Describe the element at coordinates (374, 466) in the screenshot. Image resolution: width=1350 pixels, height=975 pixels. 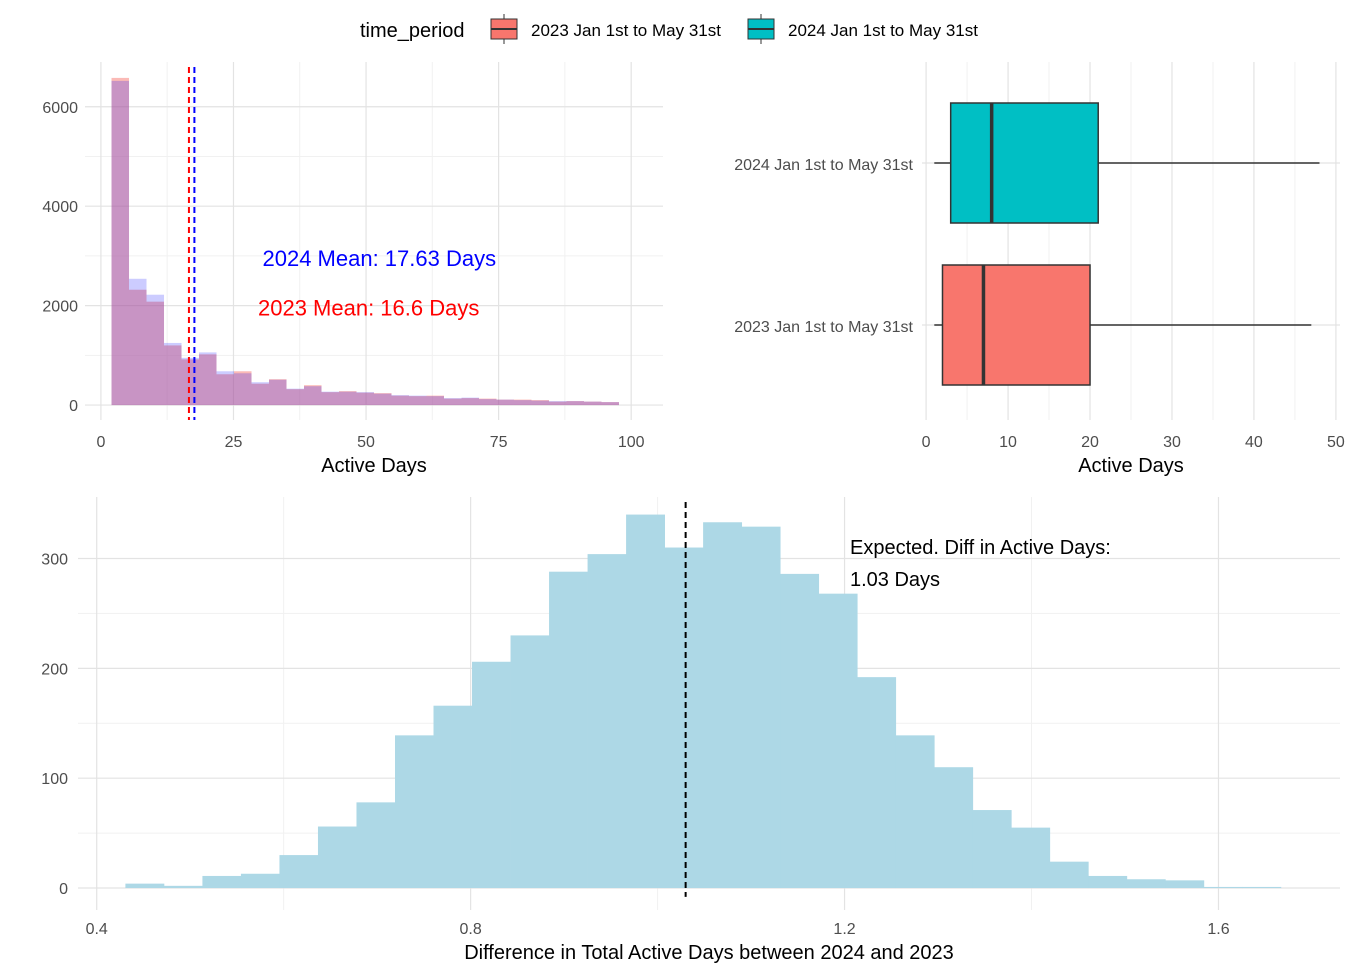
I see `x-axis-title: Active Days` at that location.